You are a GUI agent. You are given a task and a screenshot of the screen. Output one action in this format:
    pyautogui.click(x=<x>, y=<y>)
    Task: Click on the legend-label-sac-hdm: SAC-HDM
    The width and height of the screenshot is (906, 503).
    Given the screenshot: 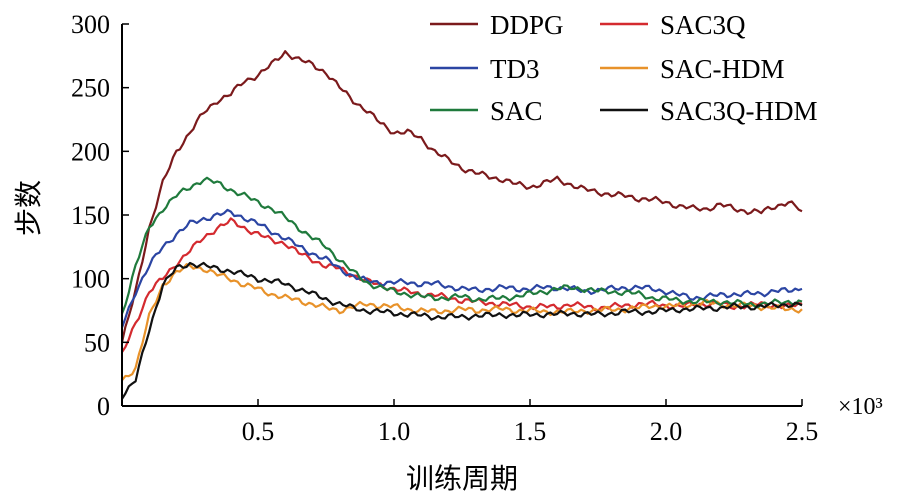 What is the action you would take?
    pyautogui.click(x=722, y=69)
    